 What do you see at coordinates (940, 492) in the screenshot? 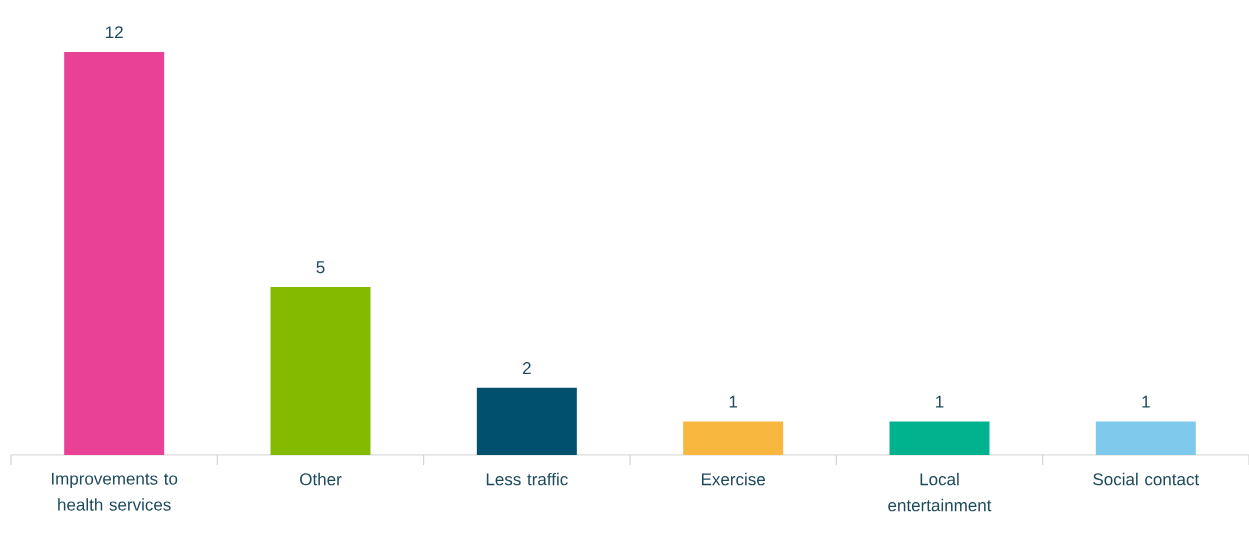
I see `x-tick-label: Local entertainment` at bounding box center [940, 492].